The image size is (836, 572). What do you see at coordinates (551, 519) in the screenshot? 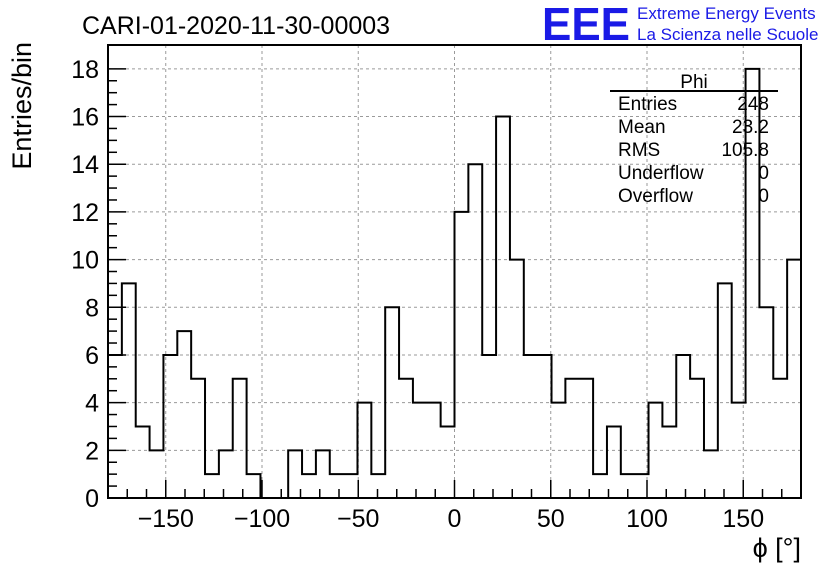
I see `x-tick-label: 50` at bounding box center [551, 519].